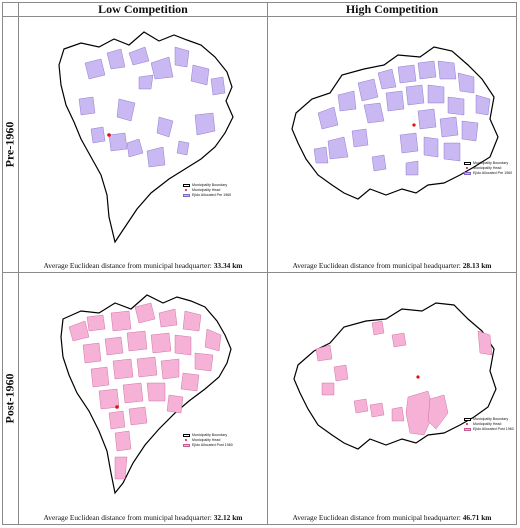 This screenshot has width=520, height=528. I want to click on column-header-low: Low Competition, so click(143, 9).